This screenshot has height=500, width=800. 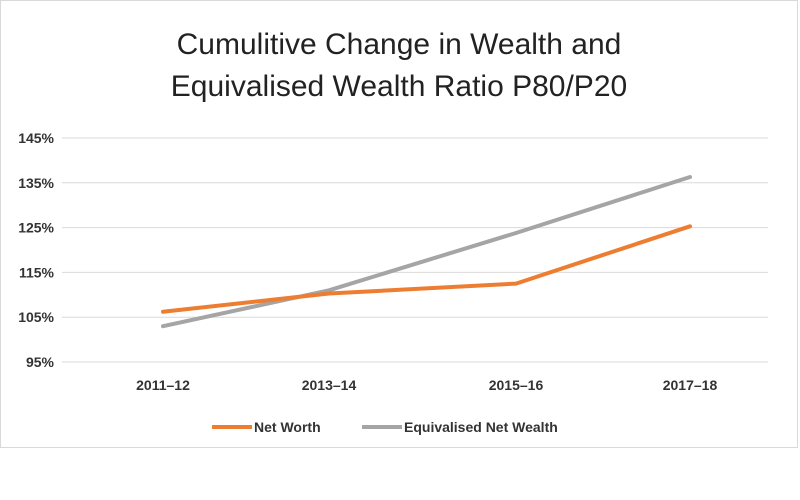 I want to click on legend-label: Net Worth, so click(x=287, y=427).